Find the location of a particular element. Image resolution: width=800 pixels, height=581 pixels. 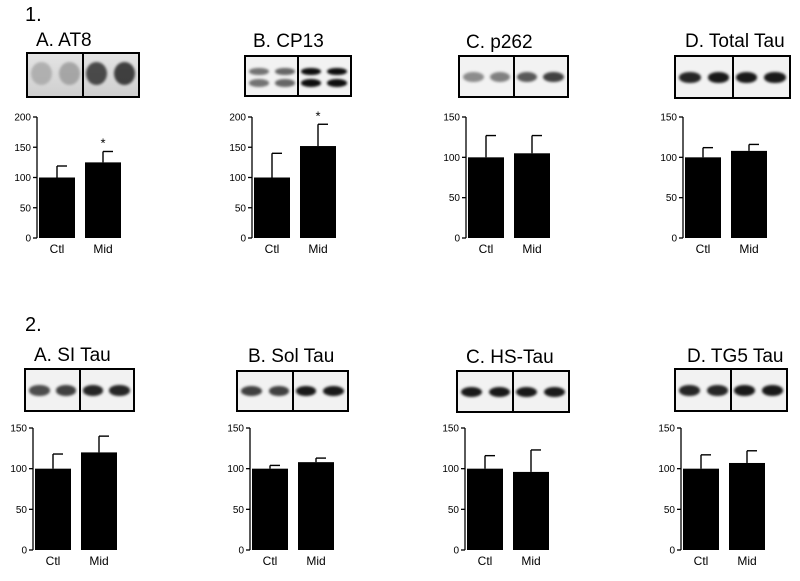

panel-title: C. HS-Tau is located at coordinates (510, 357).